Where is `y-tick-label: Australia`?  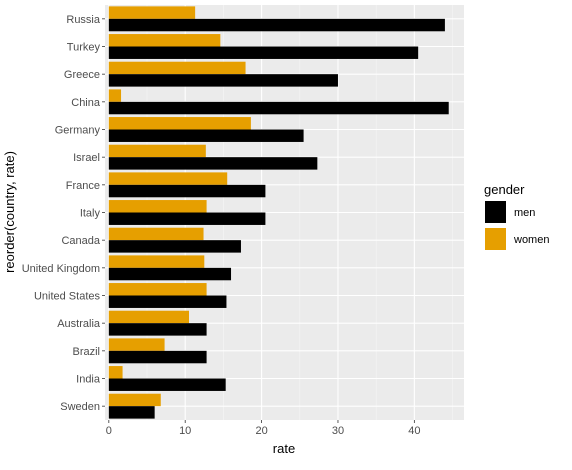 y-tick-label: Australia is located at coordinates (79, 324).